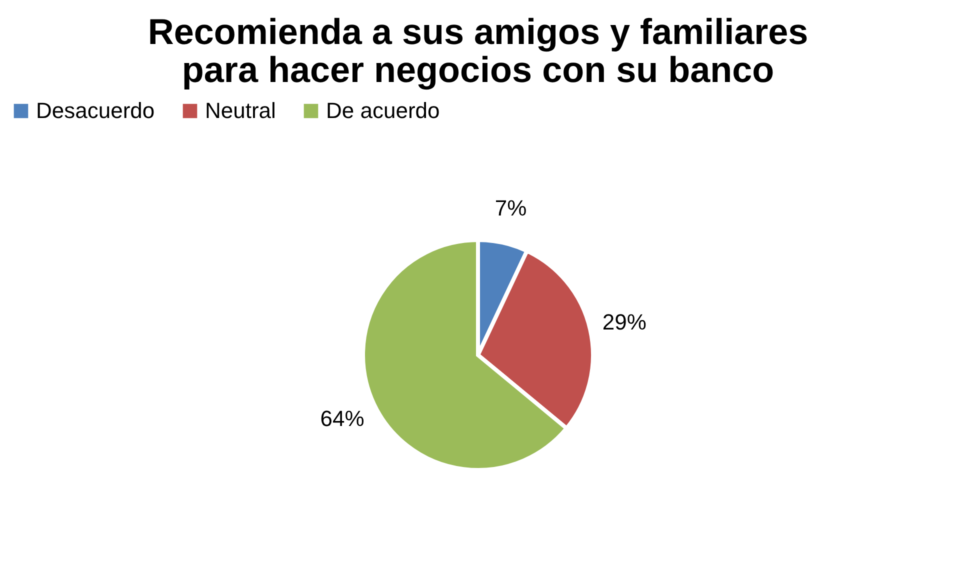 Image resolution: width=956 pixels, height=580 pixels. What do you see at coordinates (95, 110) in the screenshot?
I see `legend-label: Desacuerdo` at bounding box center [95, 110].